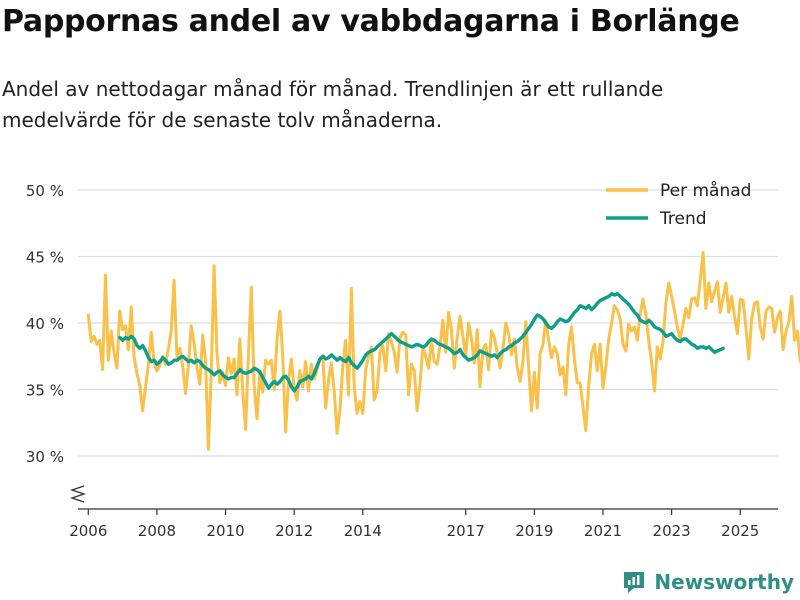  What do you see at coordinates (705, 190) in the screenshot?
I see `legend-label: Per månad` at bounding box center [705, 190].